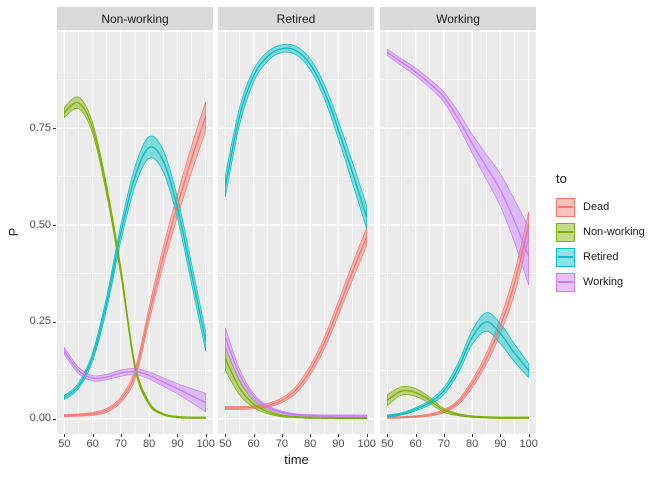  I want to click on legend-entry-label: Retired, so click(601, 257).